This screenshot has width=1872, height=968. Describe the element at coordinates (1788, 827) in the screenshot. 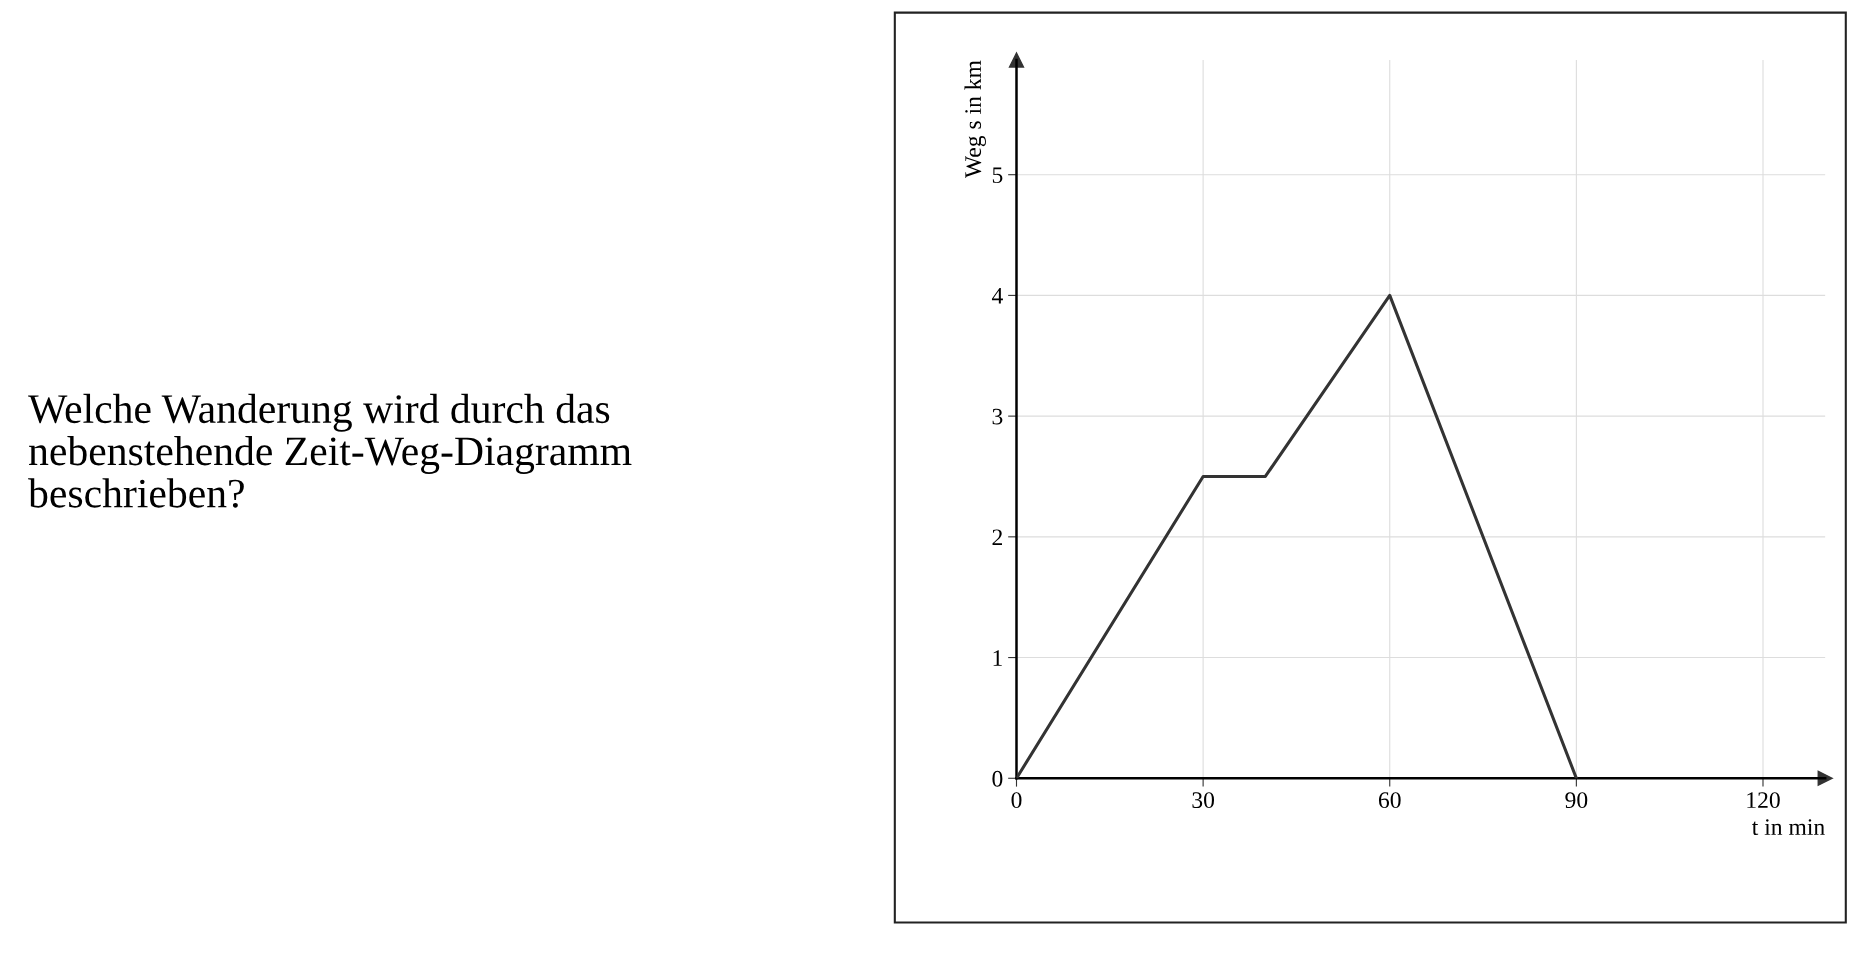

I see `x-axis-title: t in min` at that location.